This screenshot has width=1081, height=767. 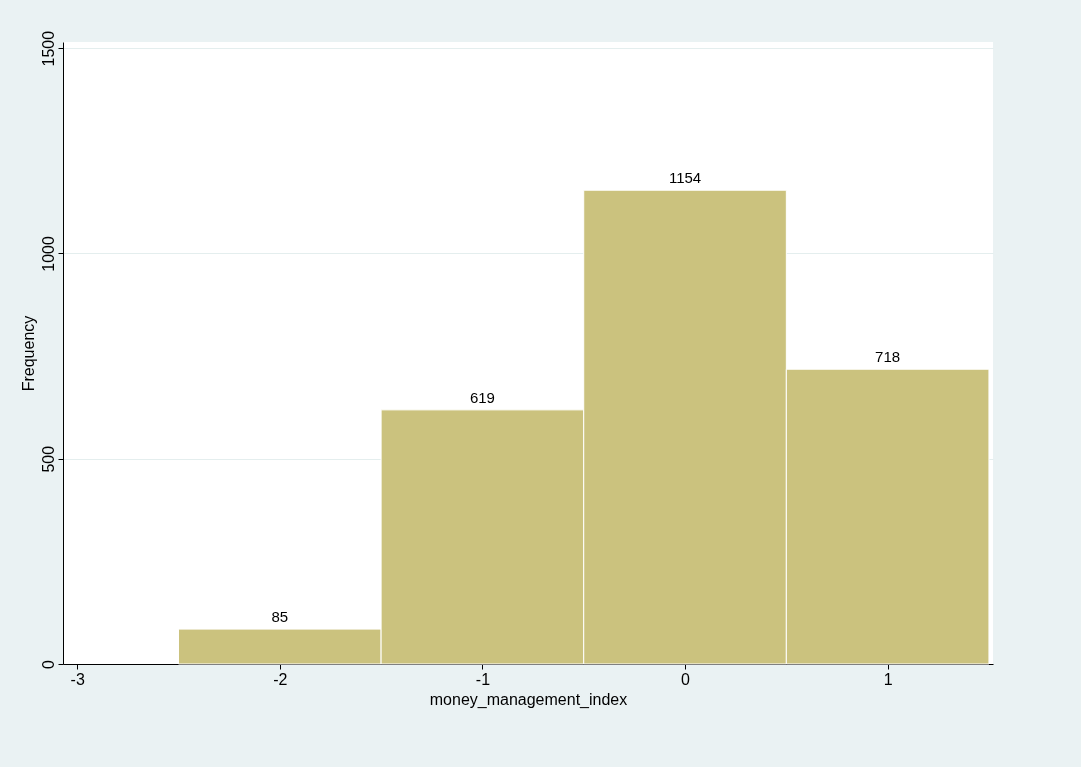 What do you see at coordinates (685, 178) in the screenshot?
I see `data-label: 1154` at bounding box center [685, 178].